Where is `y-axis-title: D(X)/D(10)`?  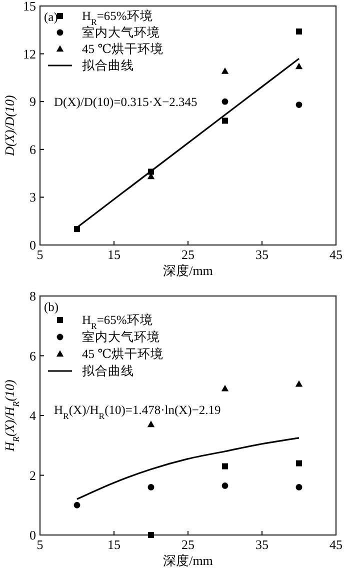 y-axis-title: D(X)/D(10) is located at coordinates (9, 126).